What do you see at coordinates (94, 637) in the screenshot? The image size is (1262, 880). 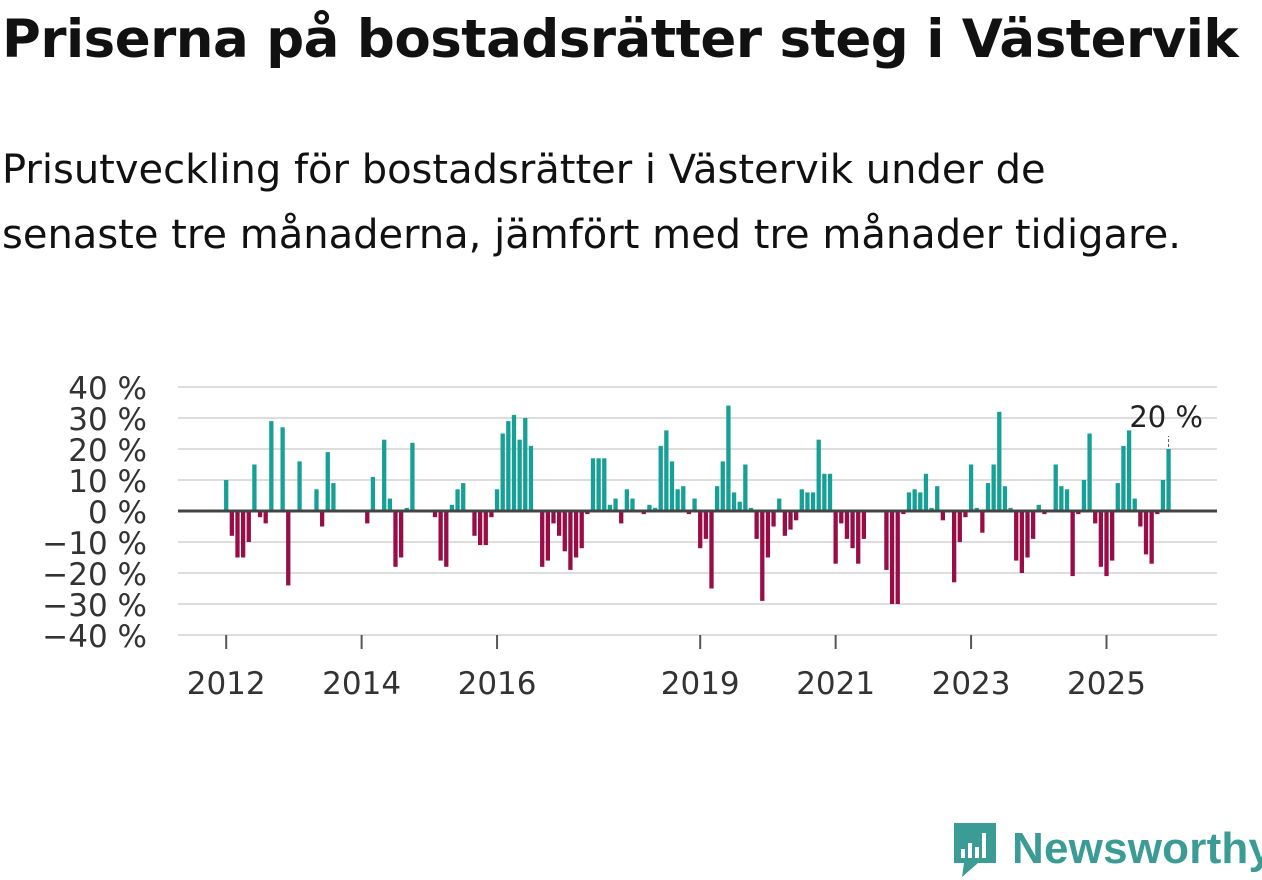 I see `y-tick-label: −40 %` at bounding box center [94, 637].